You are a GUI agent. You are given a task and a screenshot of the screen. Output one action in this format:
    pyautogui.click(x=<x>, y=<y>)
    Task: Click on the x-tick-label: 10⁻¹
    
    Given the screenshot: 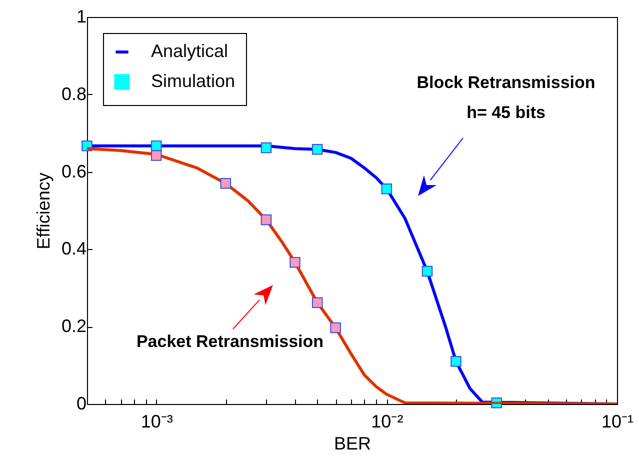 What is the action you would take?
    pyautogui.click(x=617, y=422)
    